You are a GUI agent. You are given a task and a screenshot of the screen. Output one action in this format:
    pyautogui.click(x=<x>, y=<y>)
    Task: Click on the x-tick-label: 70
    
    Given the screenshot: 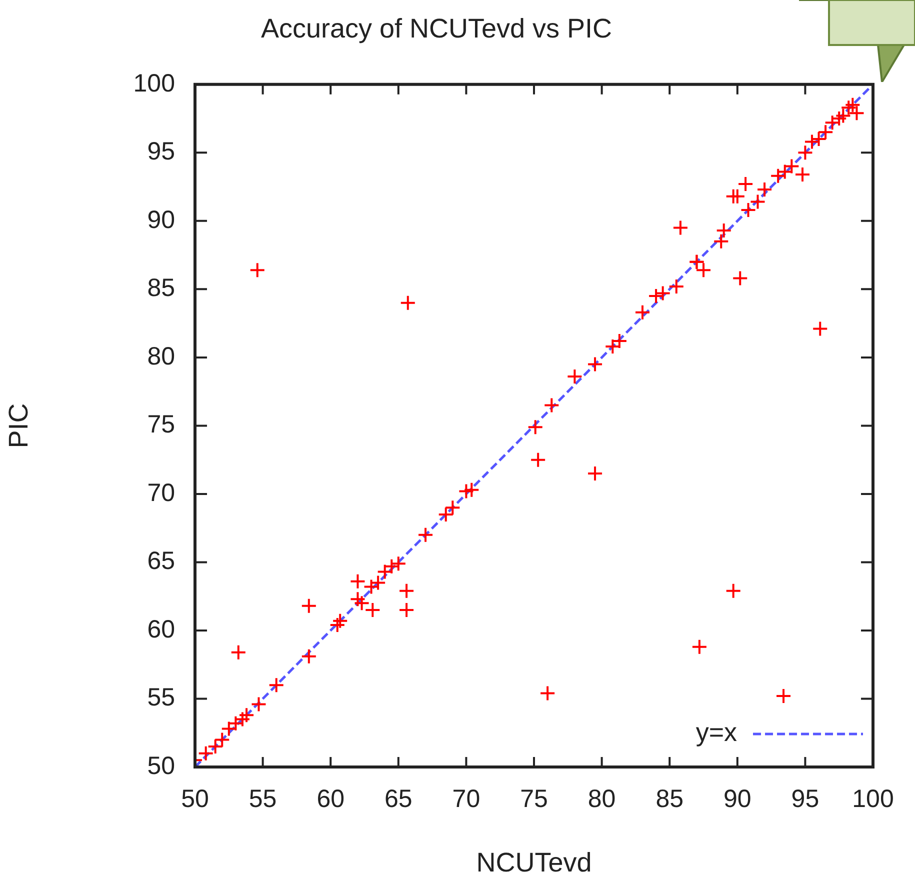 What is the action you would take?
    pyautogui.click(x=466, y=798)
    